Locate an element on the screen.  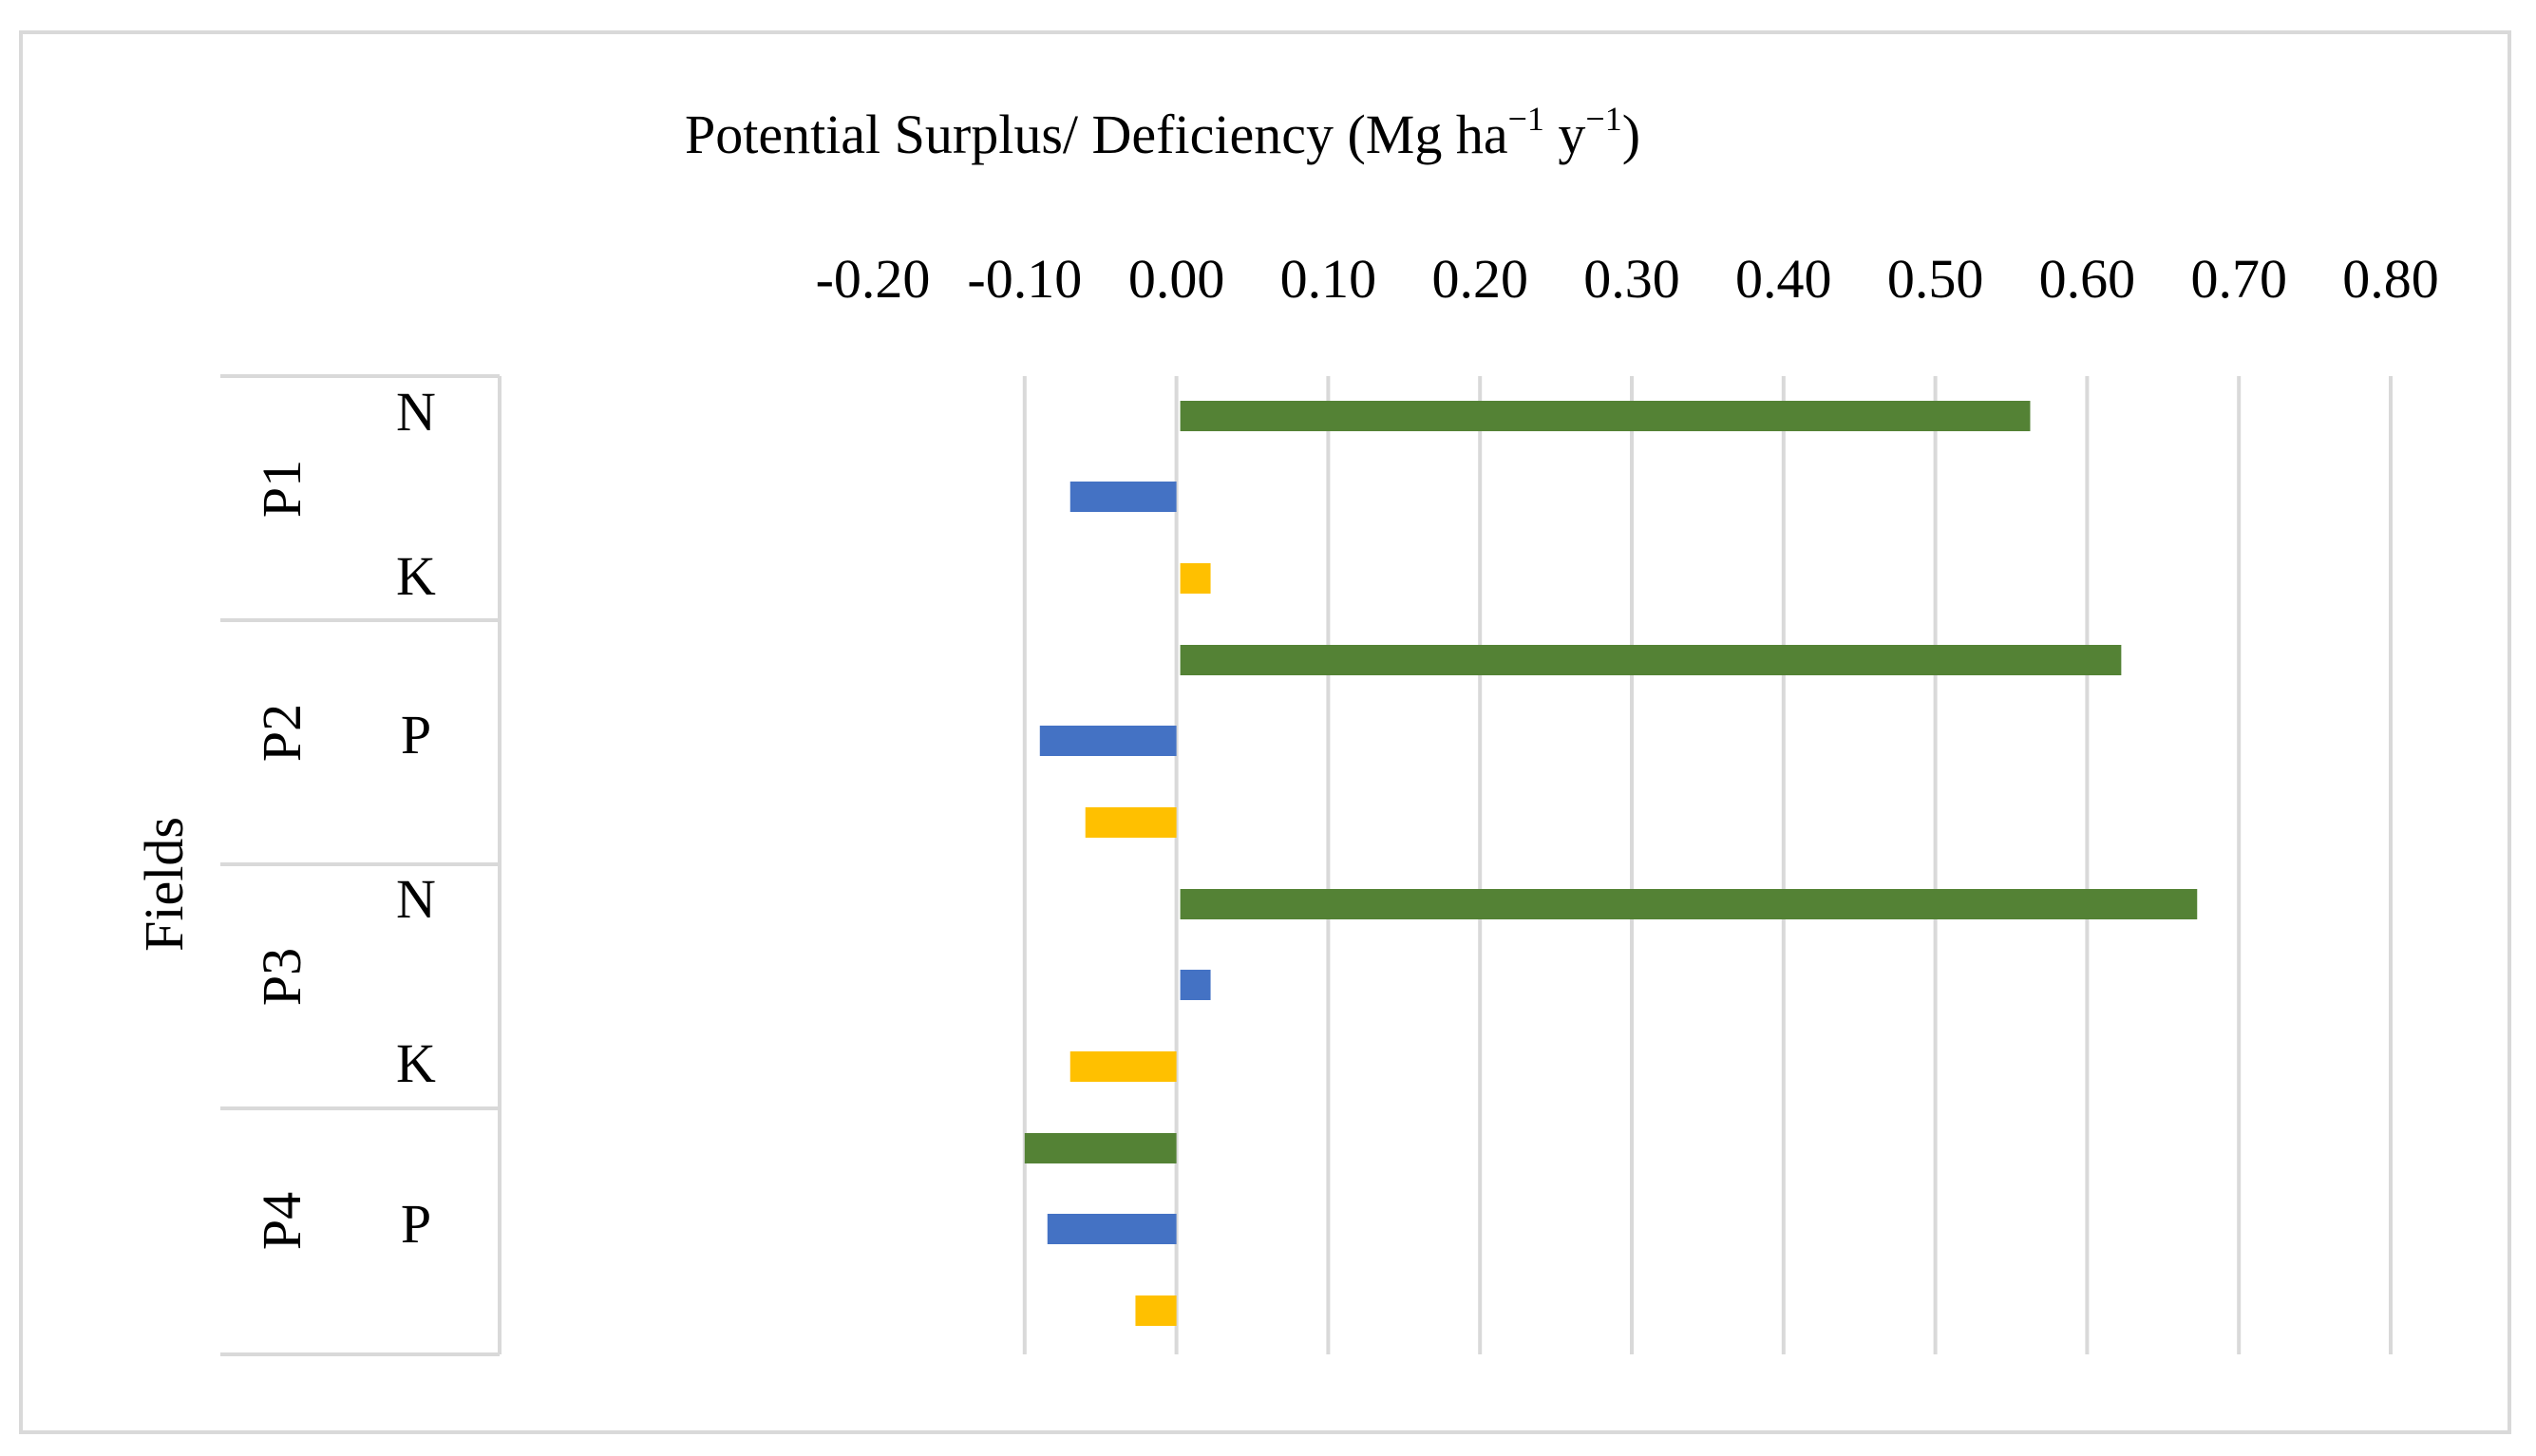
bar-n-p3 is located at coordinates (1689, 904).